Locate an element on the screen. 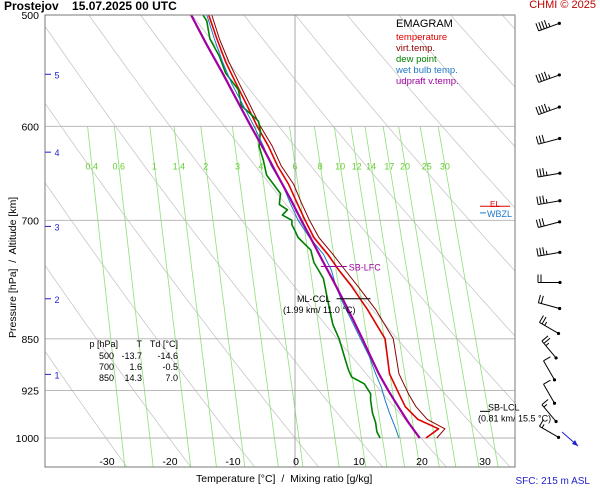 The height and width of the screenshot is (500, 600). mixing-ratio-label: 1 is located at coordinates (154, 167).